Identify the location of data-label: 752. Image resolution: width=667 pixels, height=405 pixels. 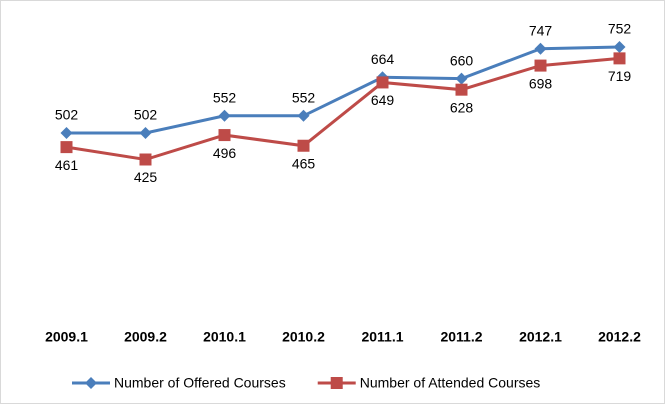
(620, 29).